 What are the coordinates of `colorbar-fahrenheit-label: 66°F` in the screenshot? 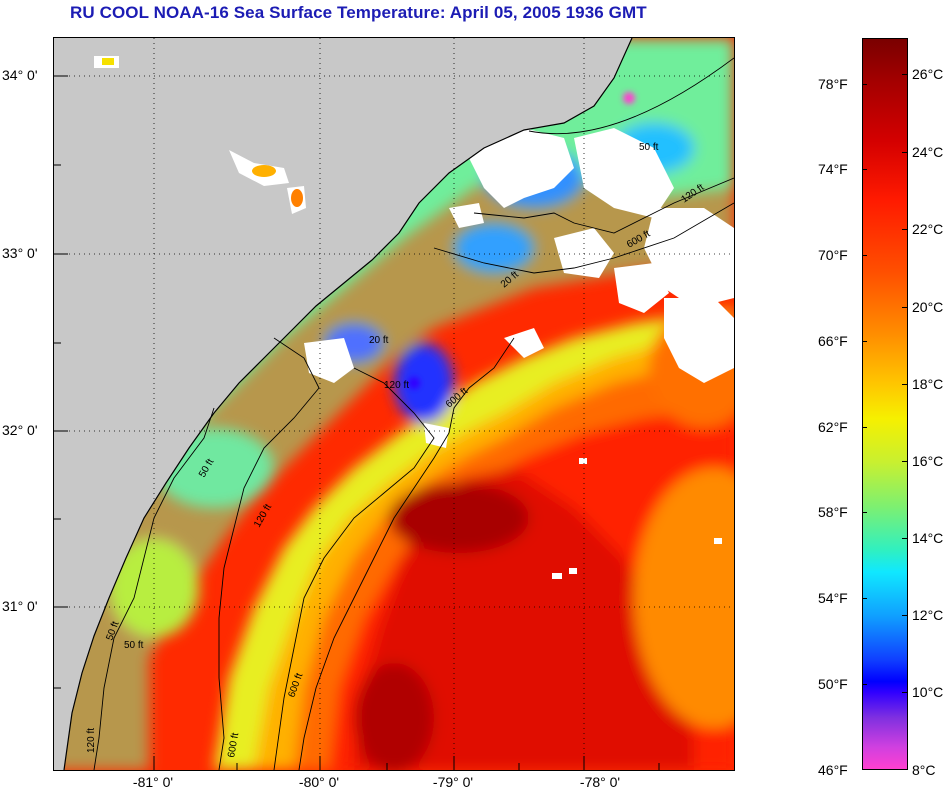 It's located at (833, 341).